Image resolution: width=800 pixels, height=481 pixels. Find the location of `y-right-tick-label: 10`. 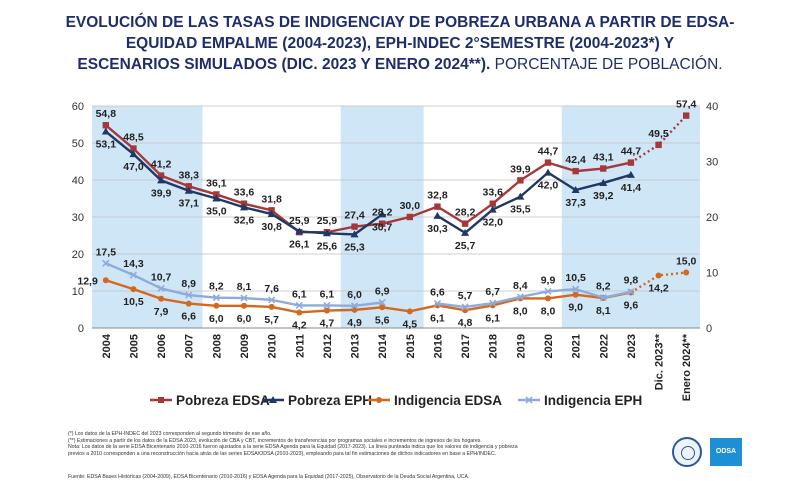

y-right-tick-label: 10 is located at coordinates (712, 274).